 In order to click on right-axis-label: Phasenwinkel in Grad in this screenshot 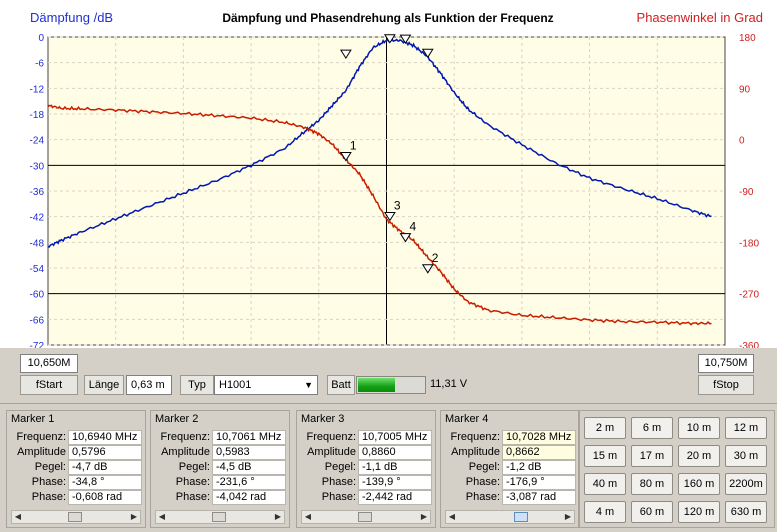, I will do `click(700, 17)`.